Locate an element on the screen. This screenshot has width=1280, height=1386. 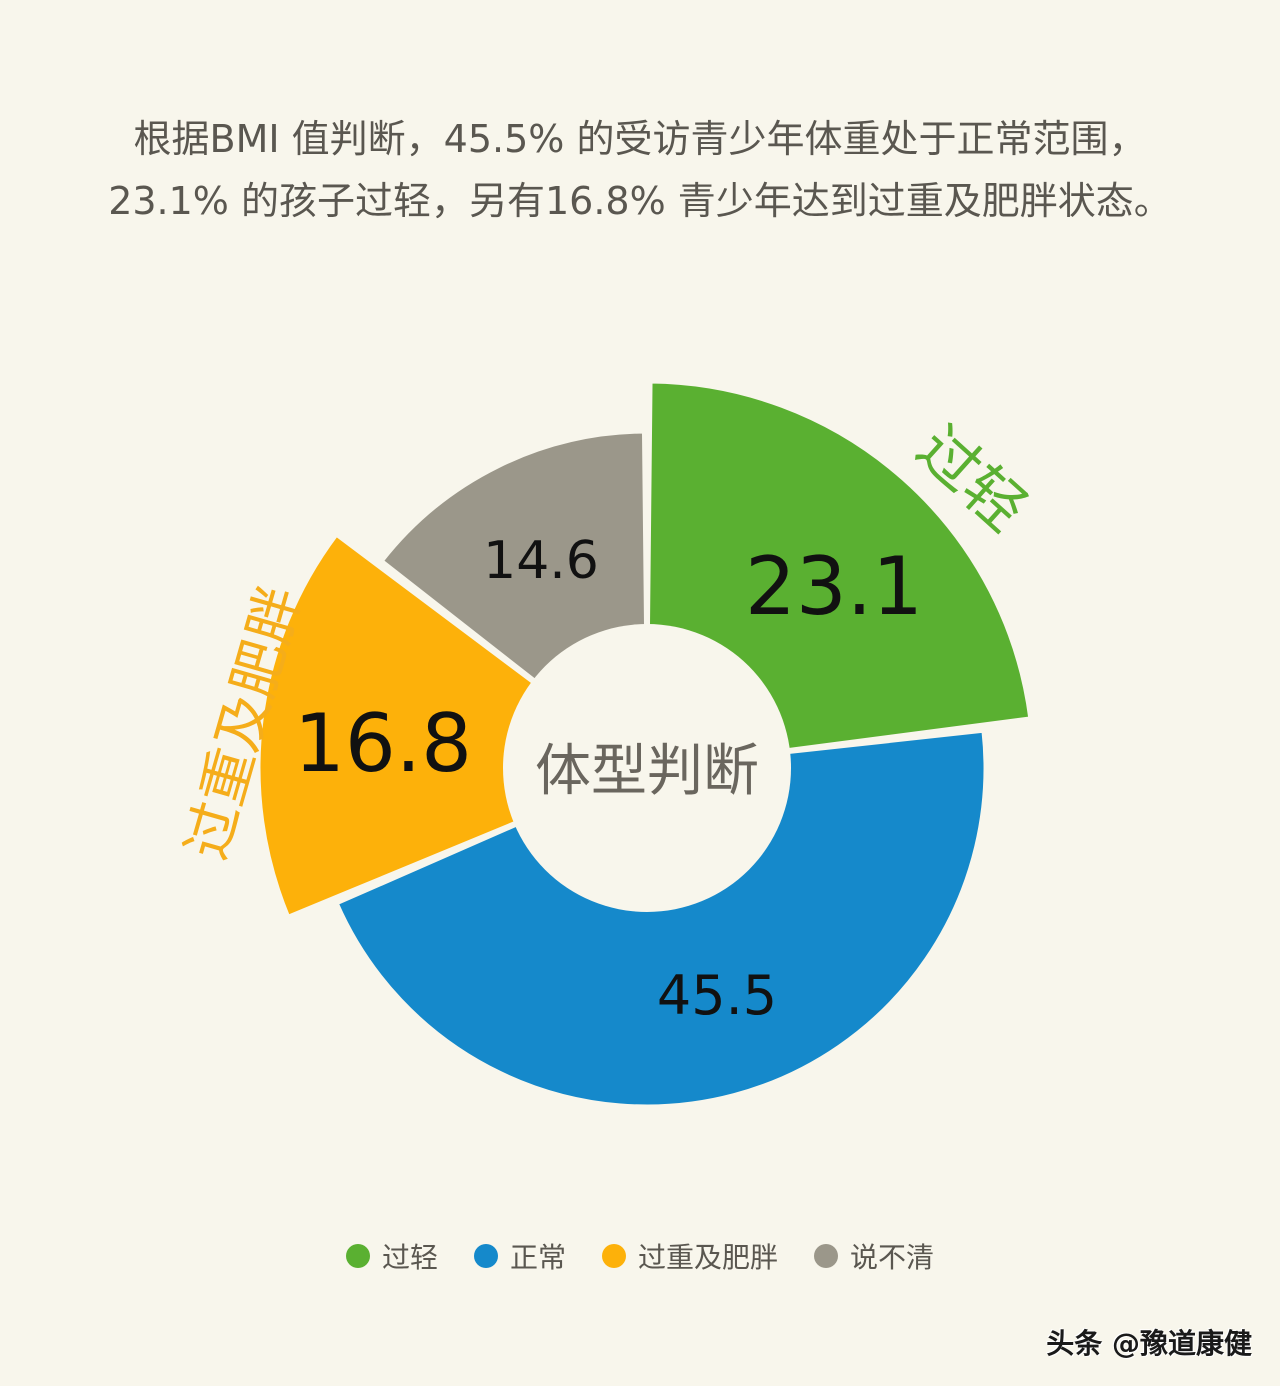
chart-center-hole is located at coordinates (647, 768).